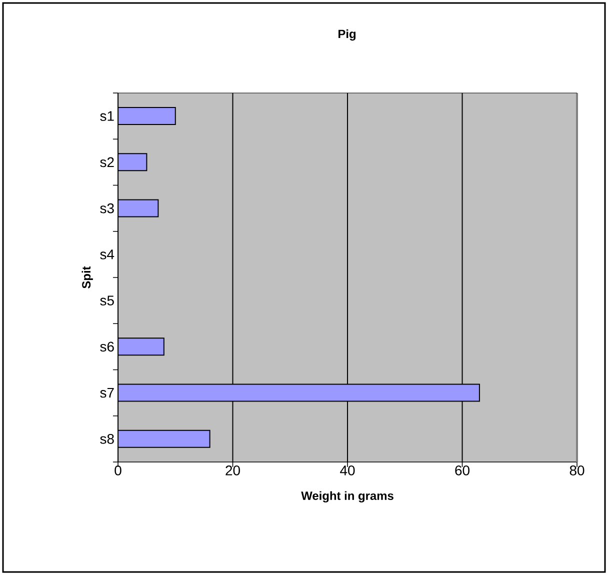 Image resolution: width=608 pixels, height=575 pixels. I want to click on y-tick-label: s1, so click(107, 116).